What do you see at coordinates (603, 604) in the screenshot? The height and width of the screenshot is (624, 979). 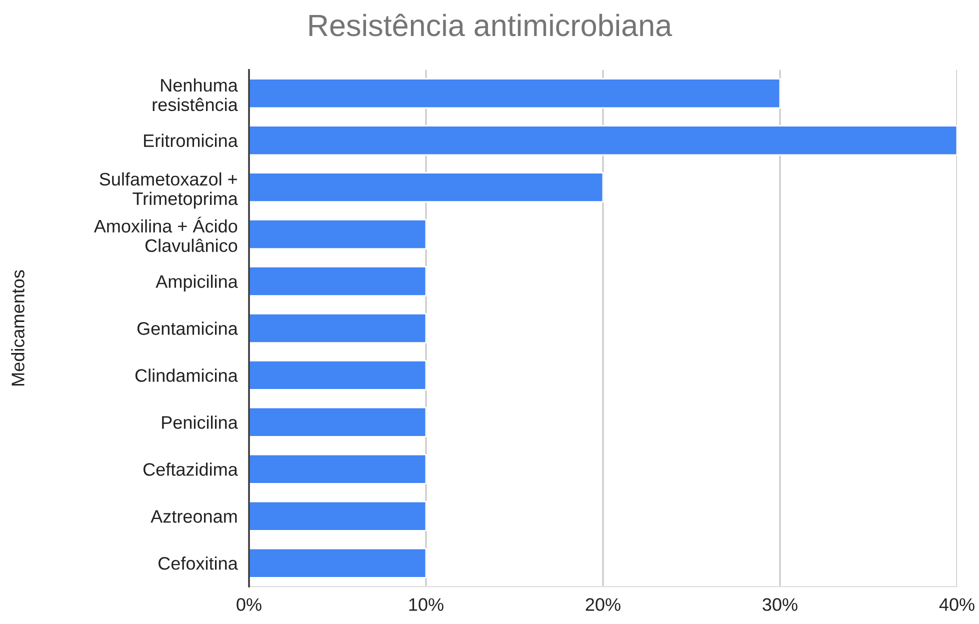 I see `x-tick-label: 20%` at bounding box center [603, 604].